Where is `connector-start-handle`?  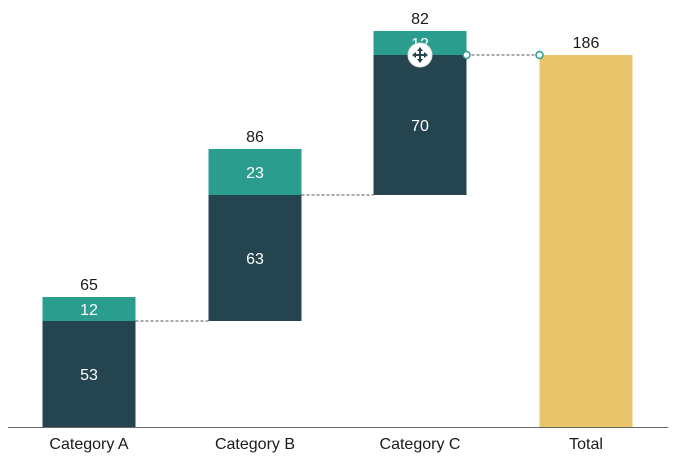 connector-start-handle is located at coordinates (466, 55).